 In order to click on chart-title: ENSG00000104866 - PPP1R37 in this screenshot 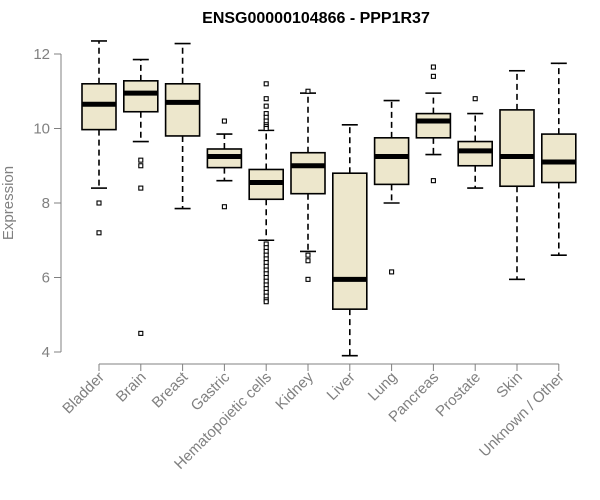, I will do `click(316, 18)`.